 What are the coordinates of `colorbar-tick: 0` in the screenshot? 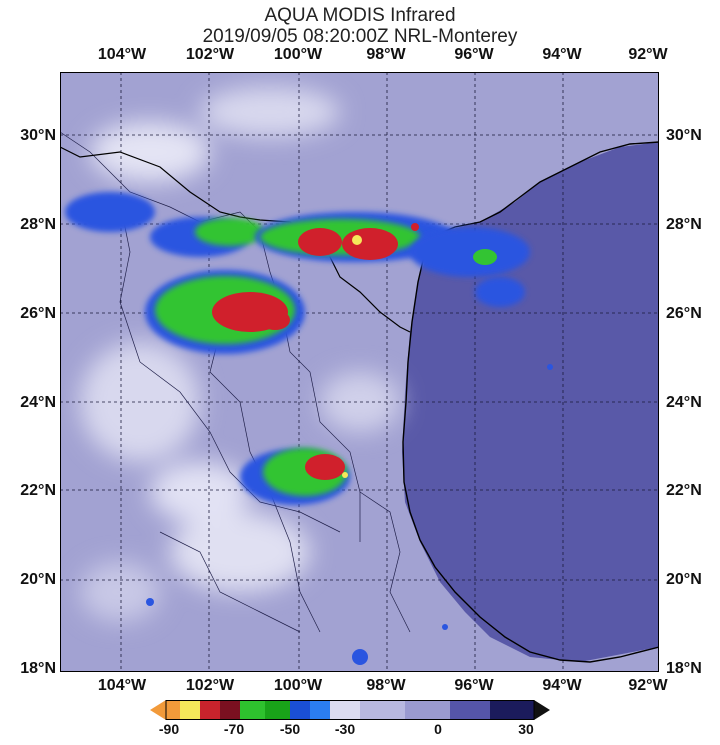 It's located at (438, 729).